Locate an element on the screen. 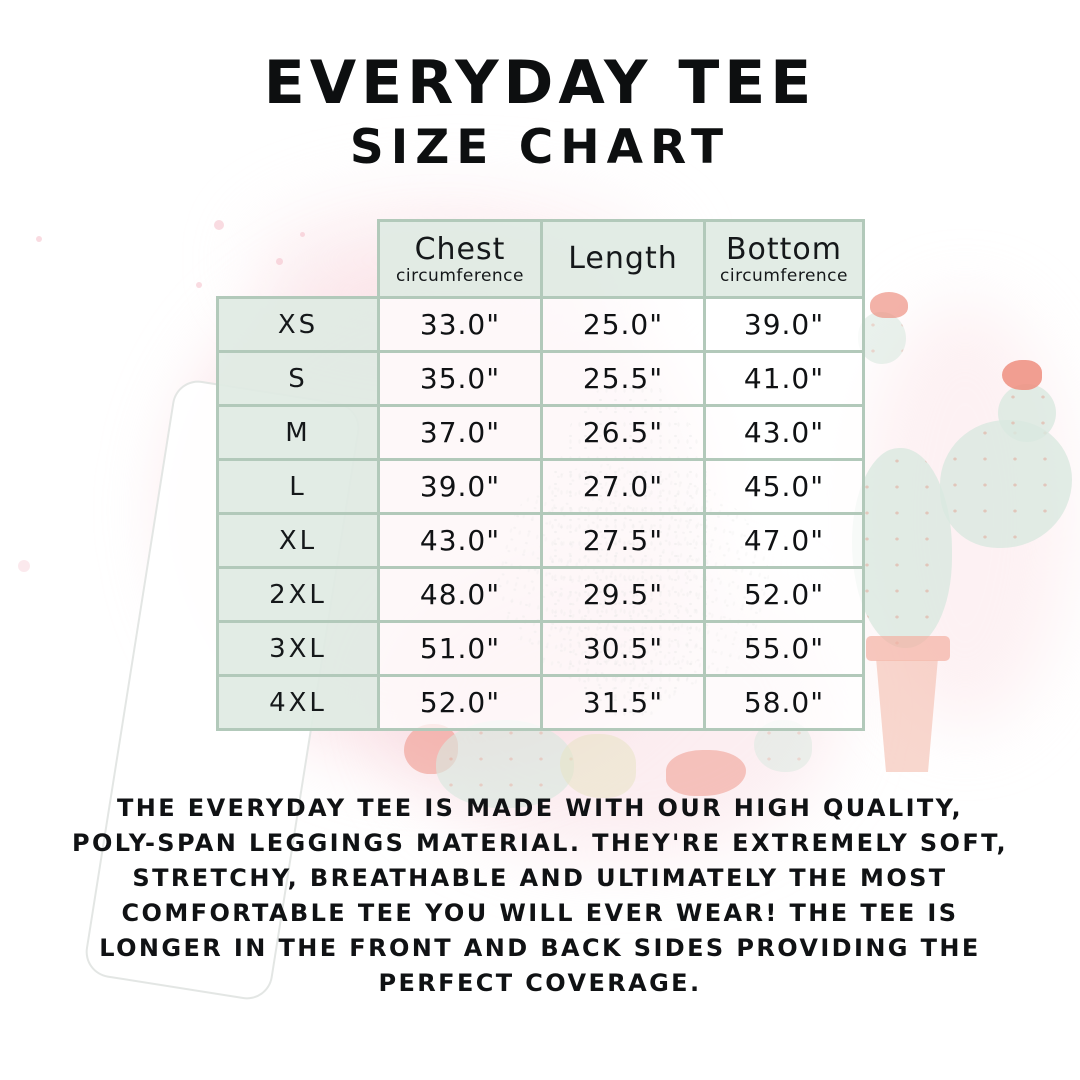  column-header: Length is located at coordinates (623, 259).